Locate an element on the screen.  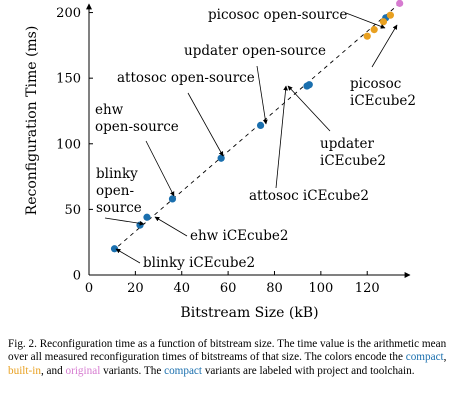
annotation-label: updater is located at coordinates (347, 144).